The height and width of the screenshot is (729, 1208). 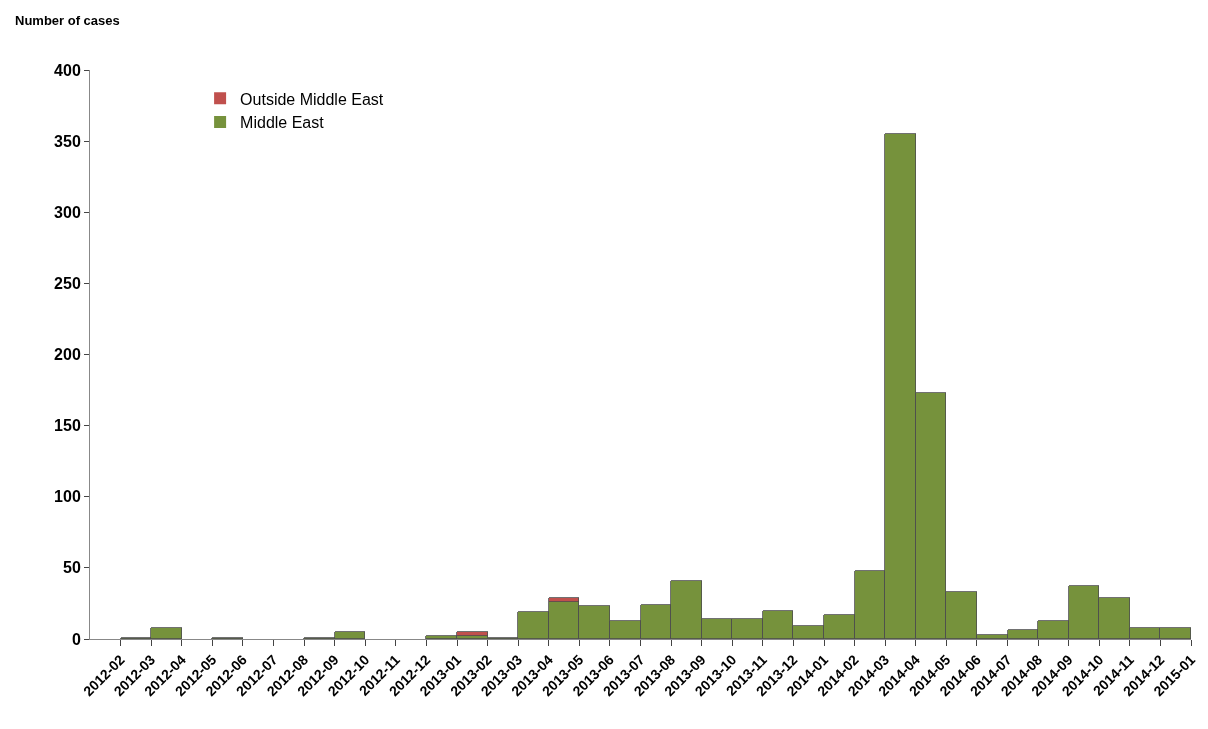 I want to click on y-tick-label: 250, so click(x=67, y=283).